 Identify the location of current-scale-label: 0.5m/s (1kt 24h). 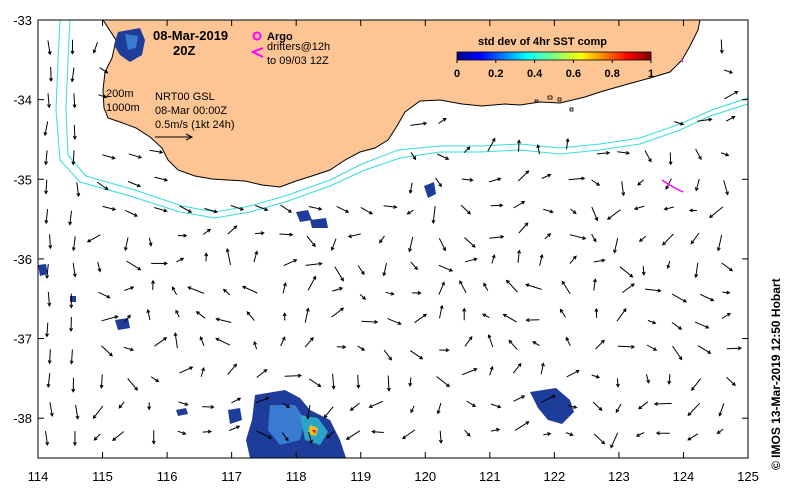
(194, 125).